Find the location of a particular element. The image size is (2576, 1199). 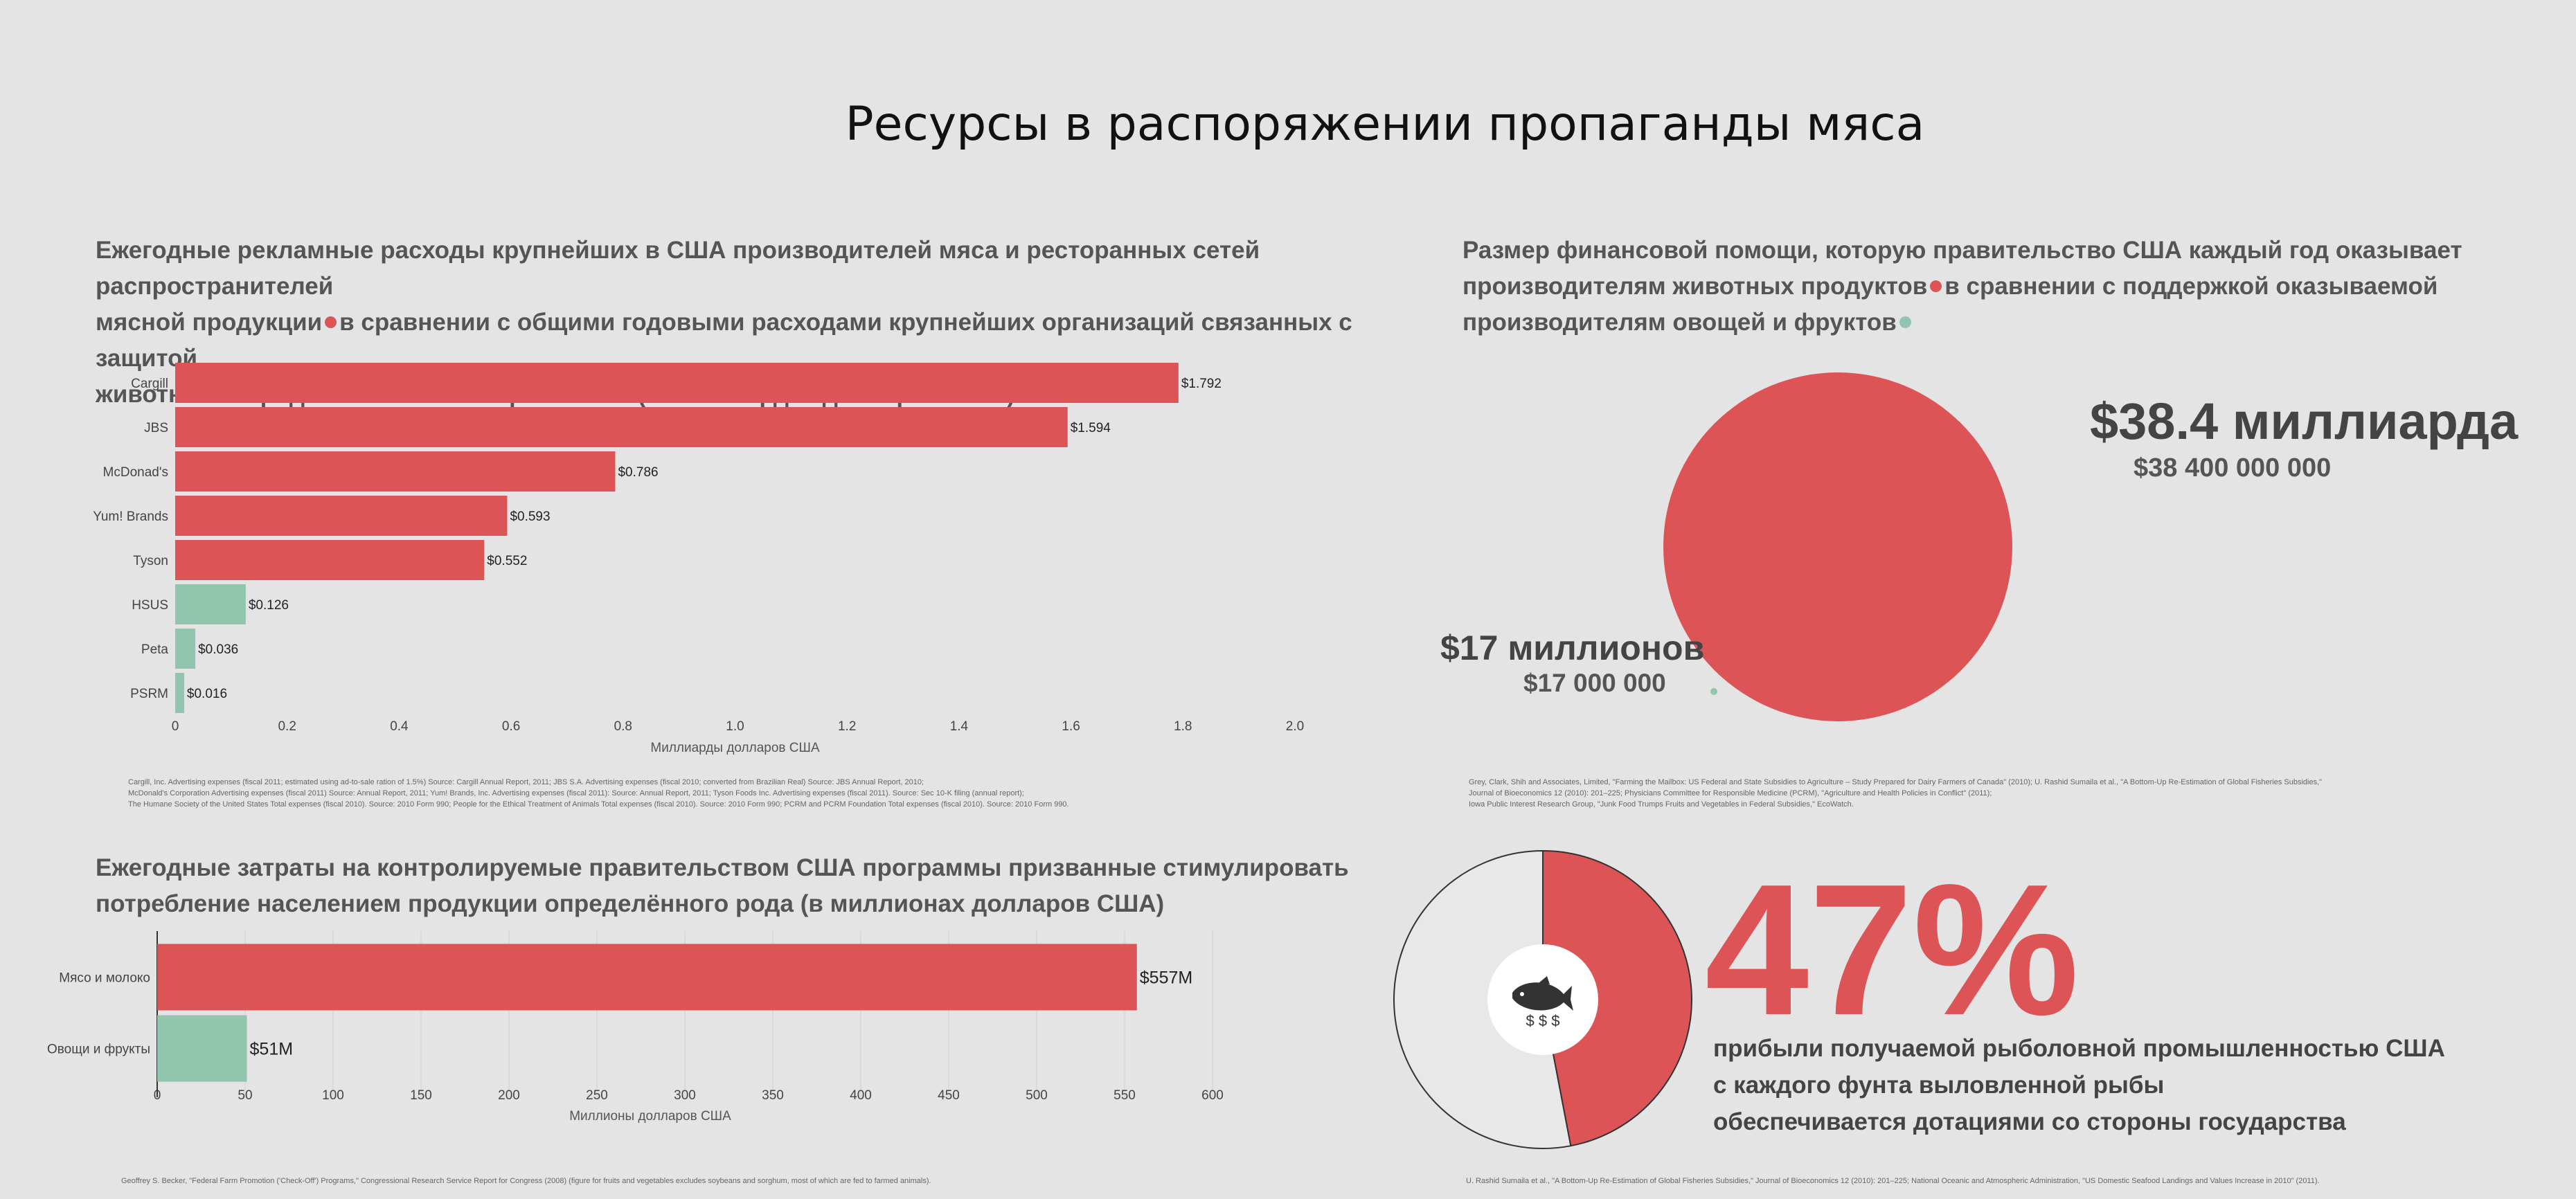

checkoff-x-tick-label: 400 is located at coordinates (861, 1095).